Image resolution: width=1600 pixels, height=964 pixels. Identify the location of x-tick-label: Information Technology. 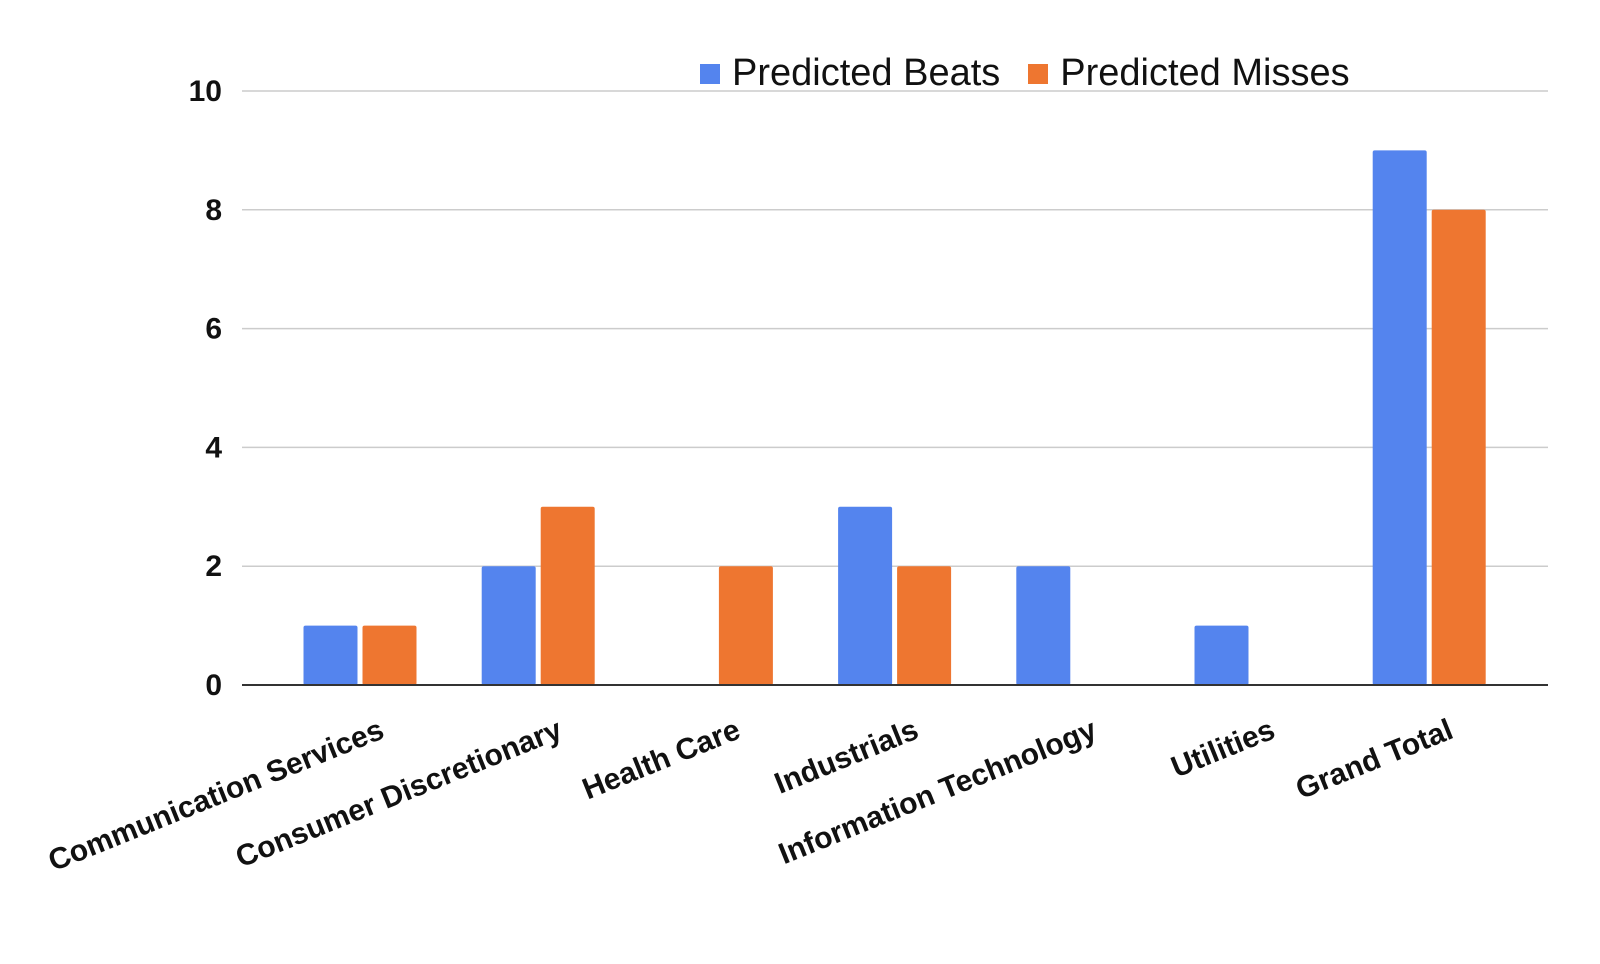
(937, 792).